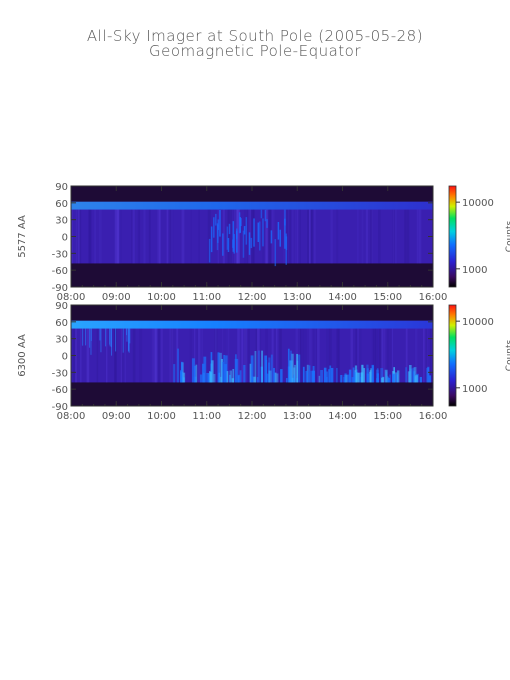 The height and width of the screenshot is (680, 510). I want to click on x-tick-label: 15:00, so click(387, 297).